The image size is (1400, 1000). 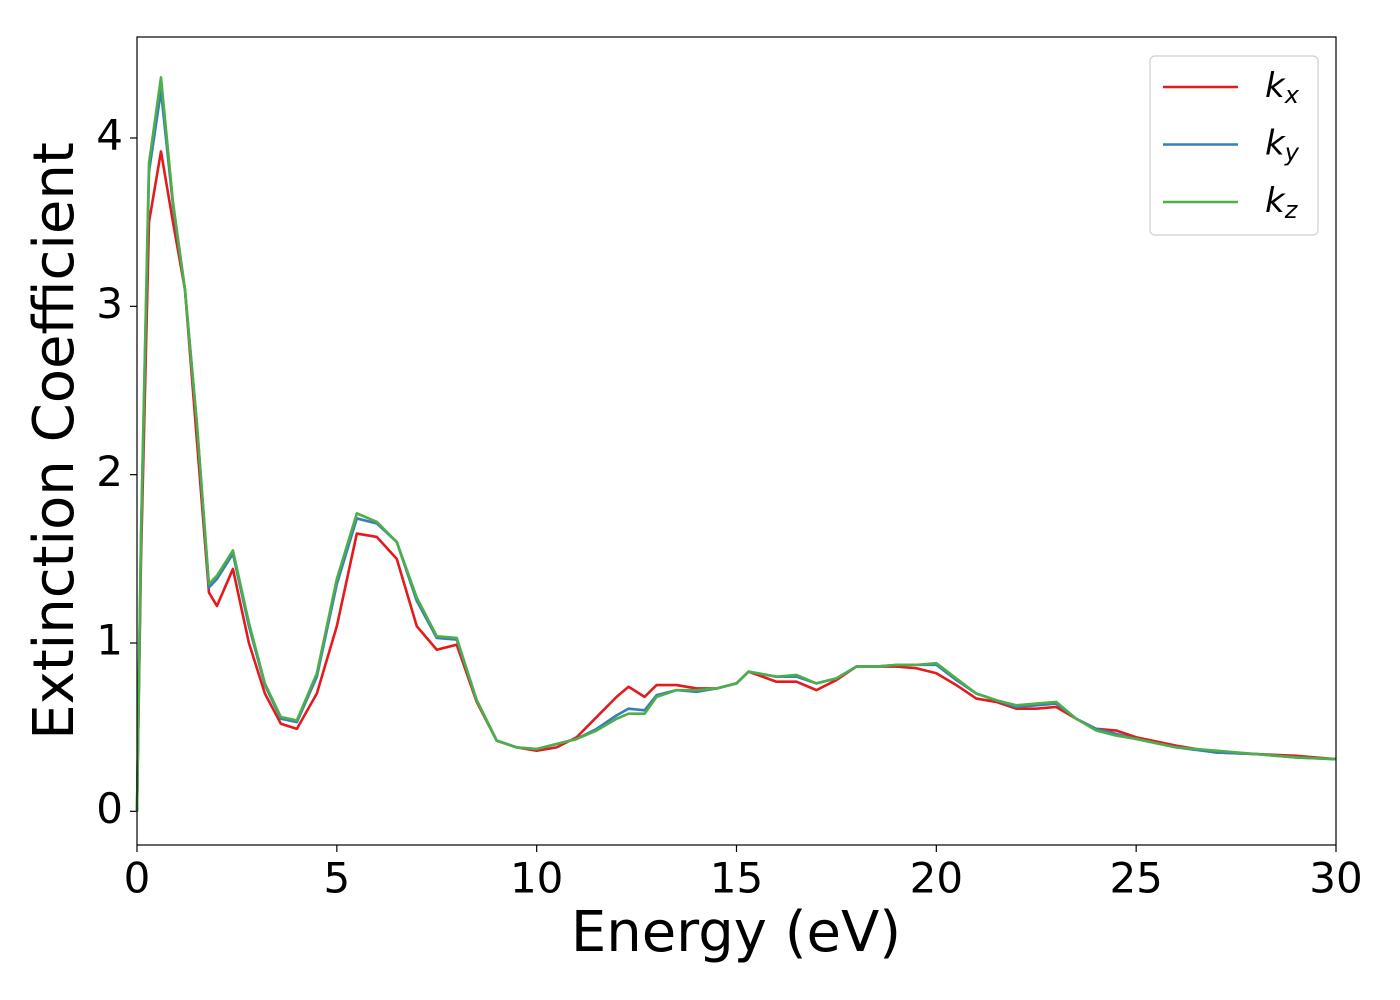 What do you see at coordinates (109, 640) in the screenshot?
I see `y-tick-label: 1` at bounding box center [109, 640].